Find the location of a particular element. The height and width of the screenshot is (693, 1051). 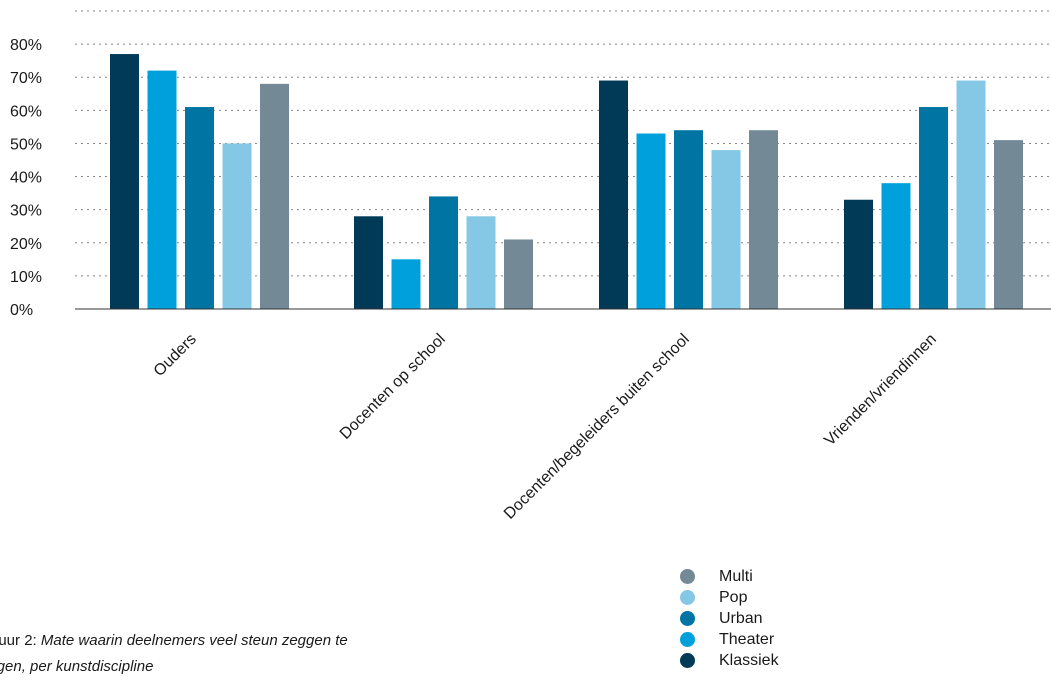

legend: Multi Pop Urban Theater Klassiek is located at coordinates (729, 618).